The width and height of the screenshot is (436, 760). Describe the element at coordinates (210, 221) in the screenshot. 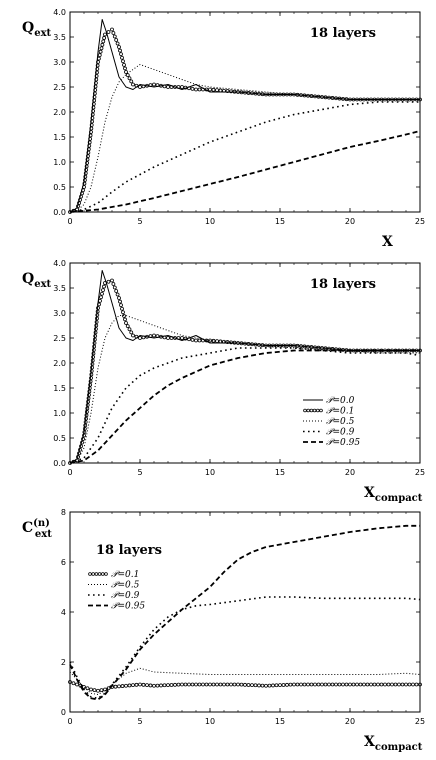

I see `x-tick-label: 10` at that location.